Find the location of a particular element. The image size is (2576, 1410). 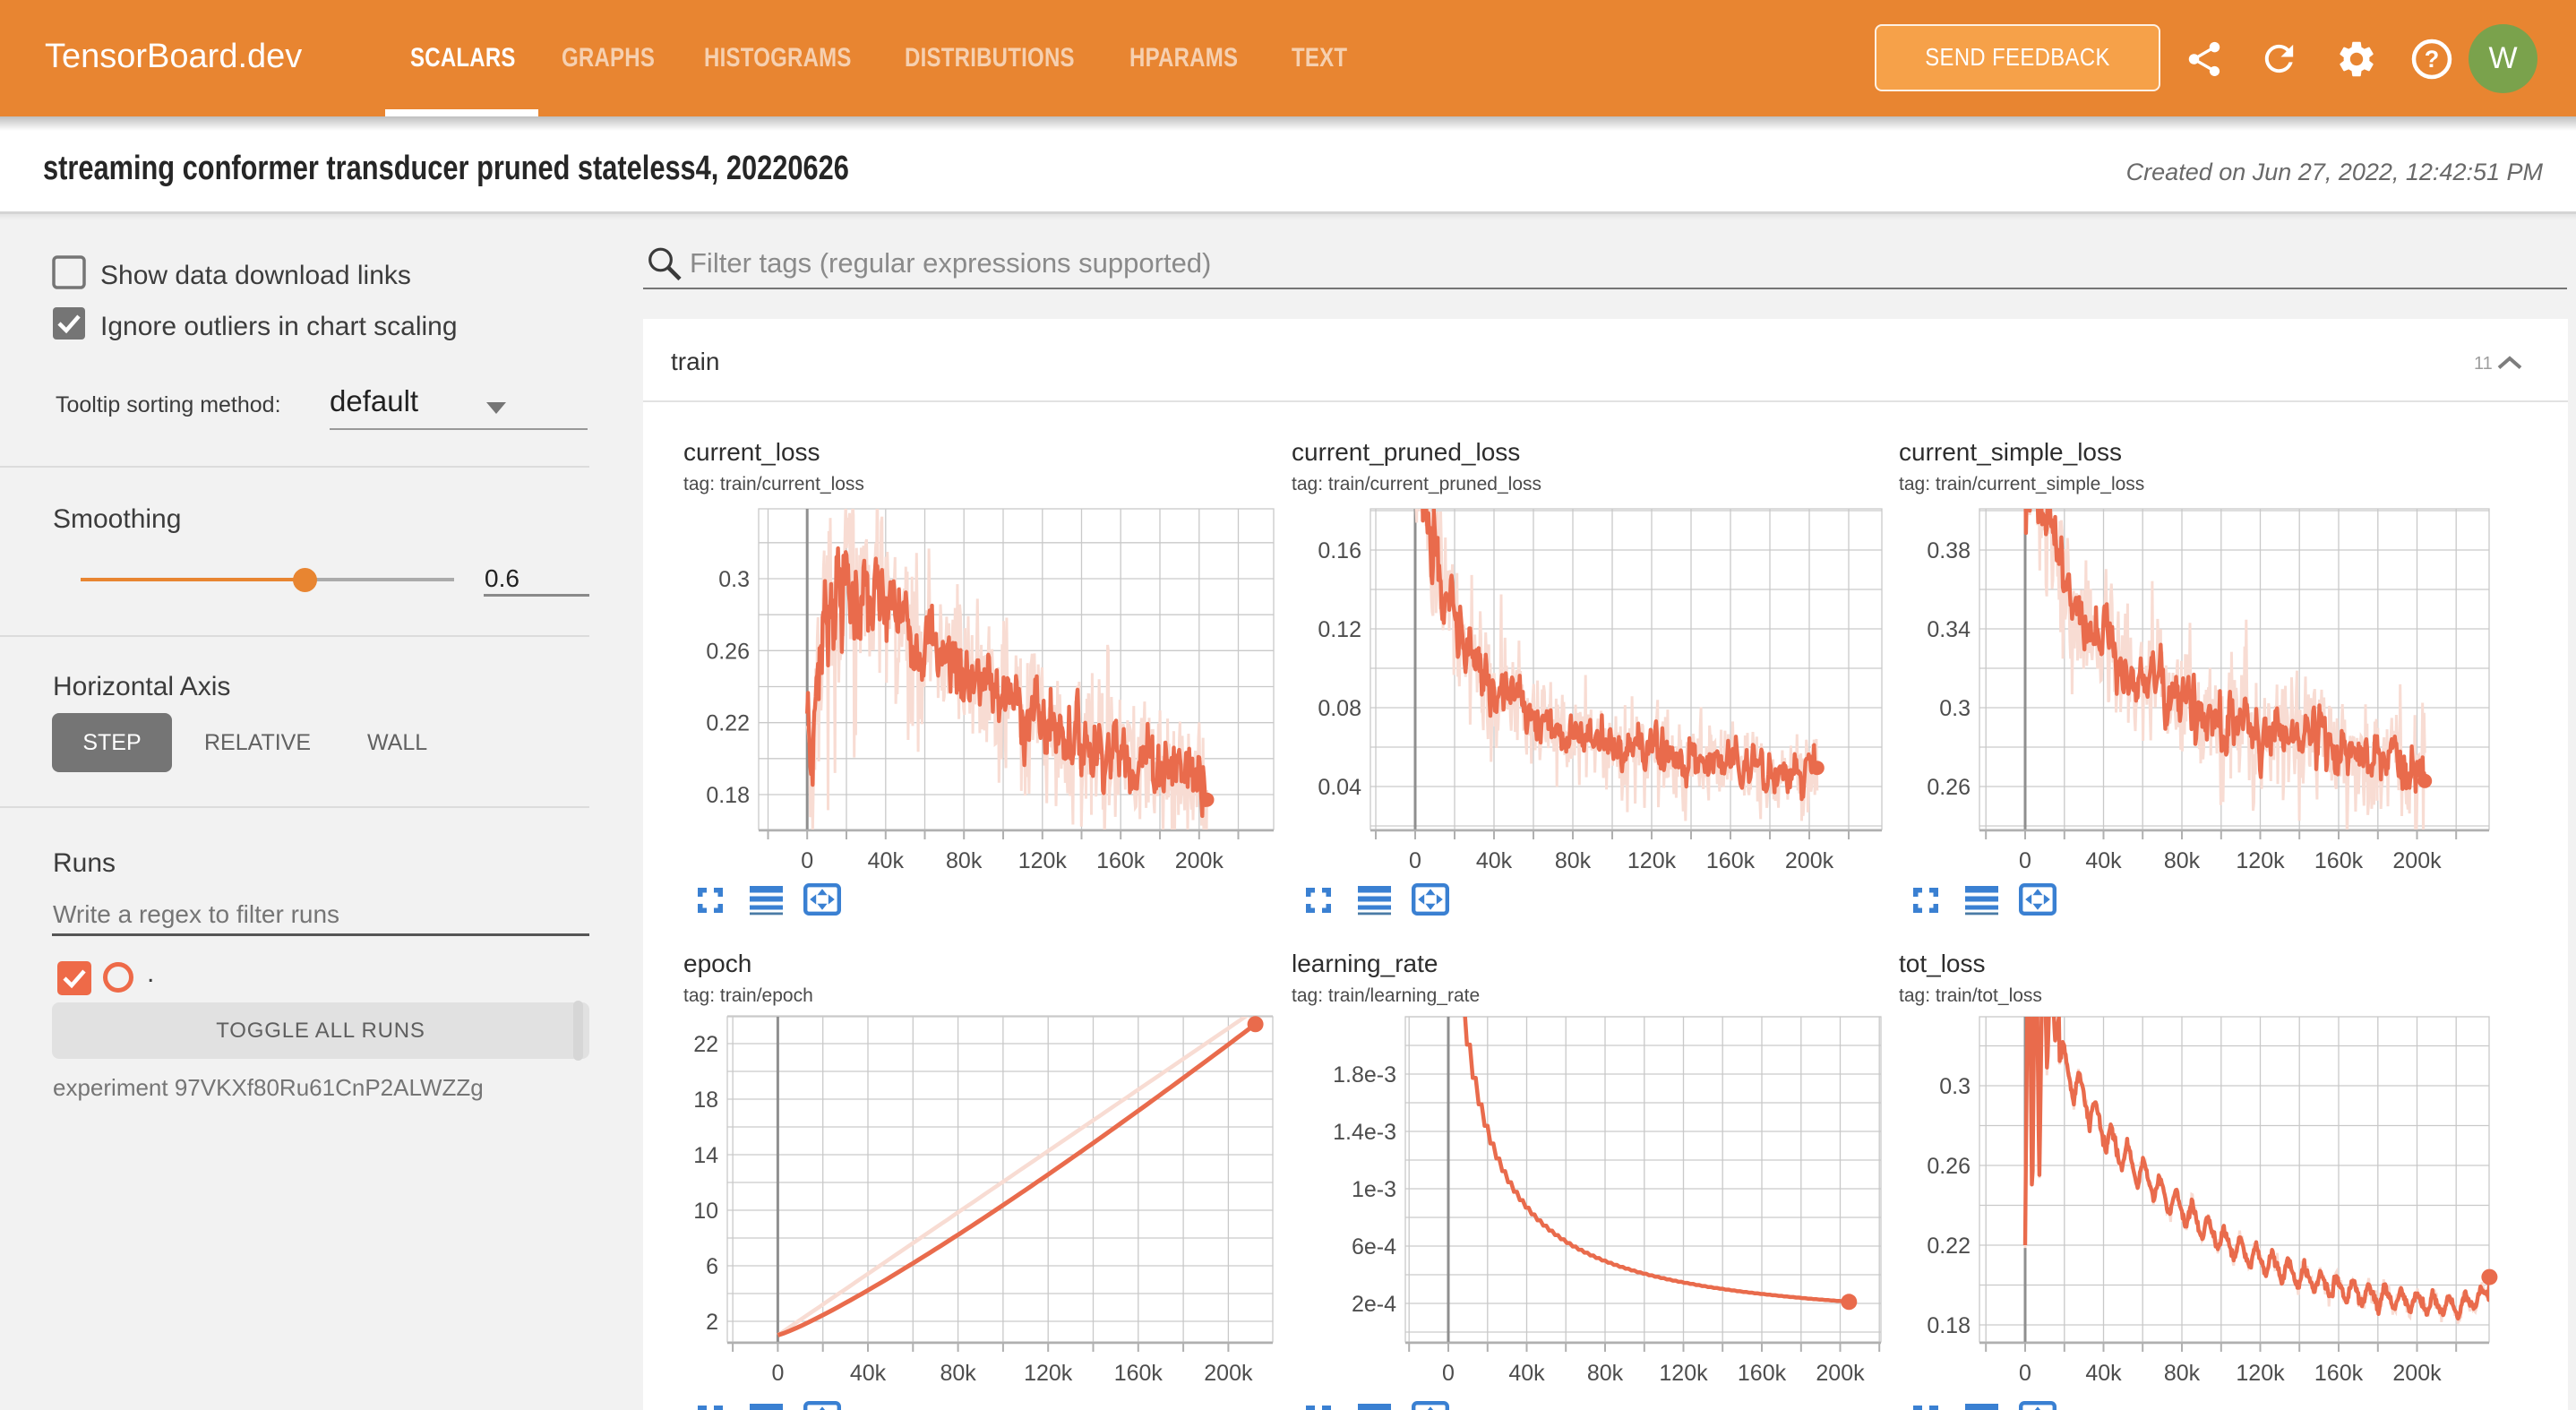

svg-text: tag: train/current_pruned_loss is located at coordinates (1416, 484).